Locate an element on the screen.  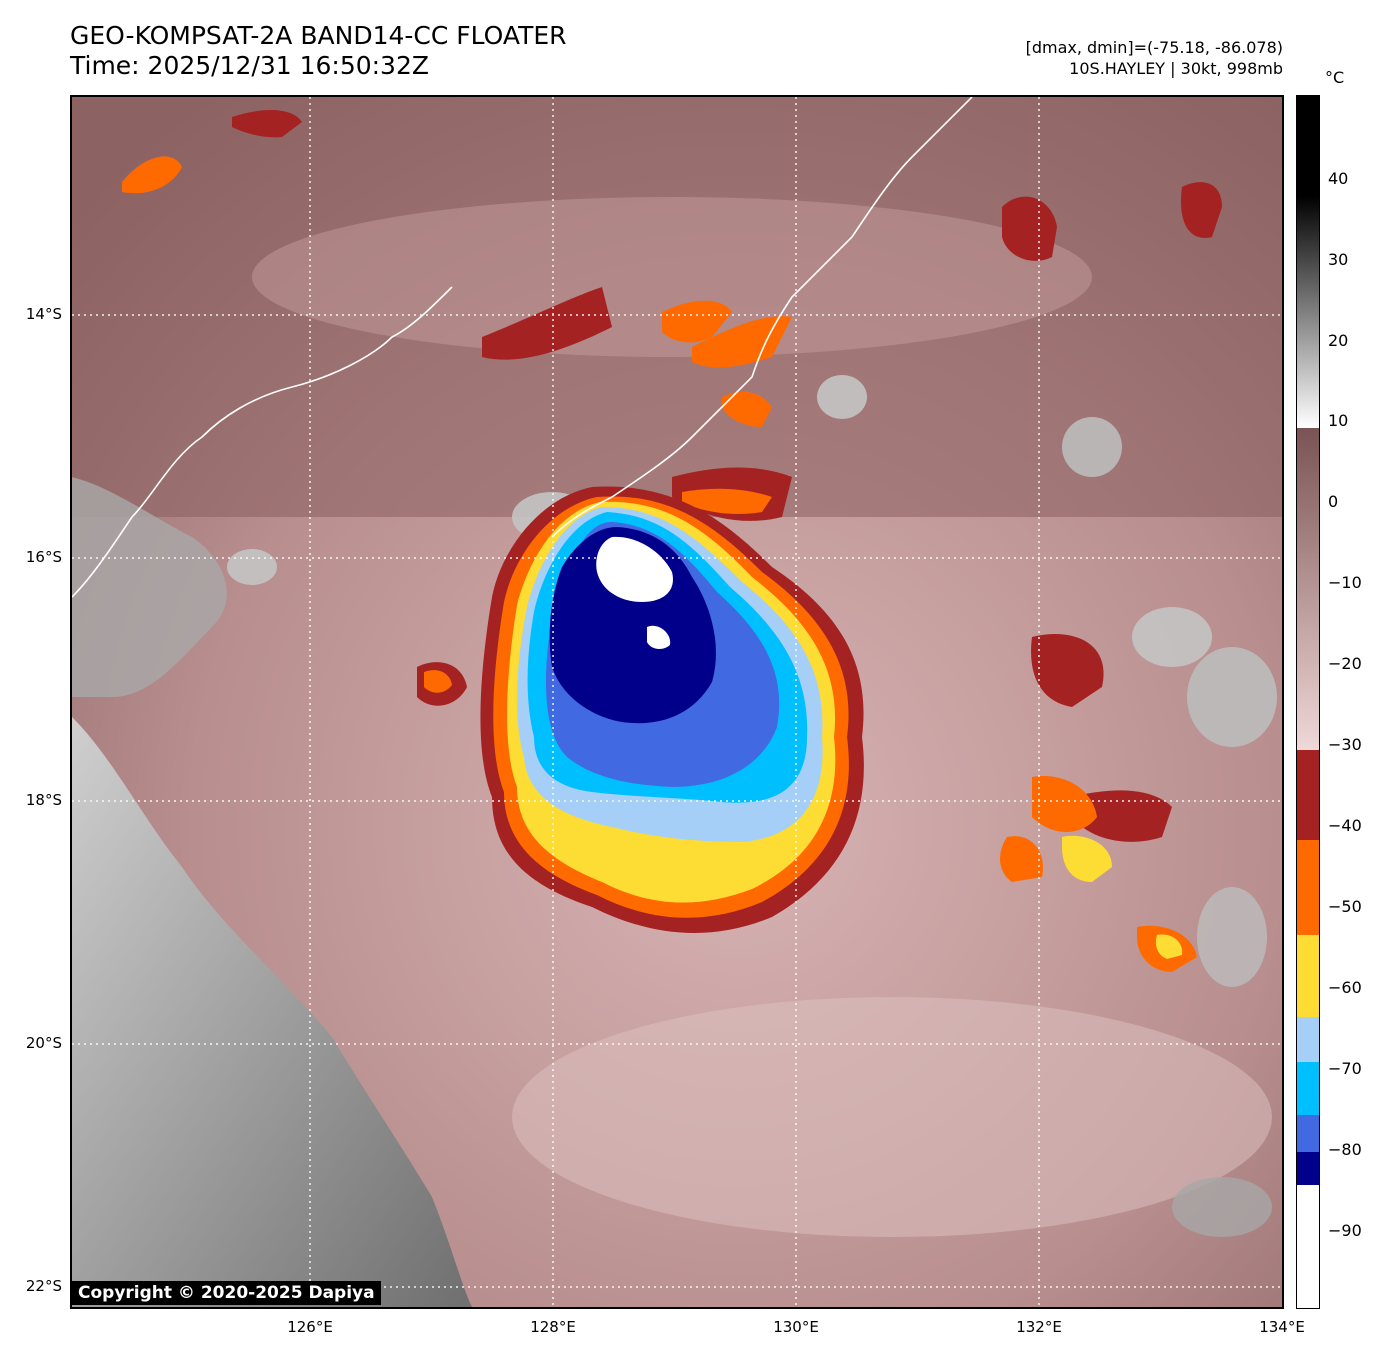
colorbar-sky-blue is located at coordinates (1308, 1088).